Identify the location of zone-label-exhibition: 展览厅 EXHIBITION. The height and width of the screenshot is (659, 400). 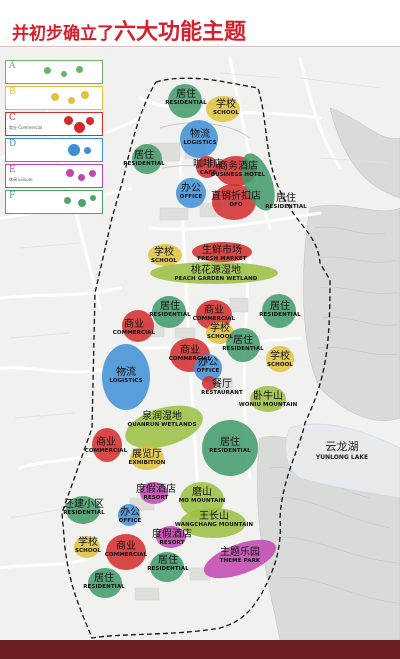
(147, 457).